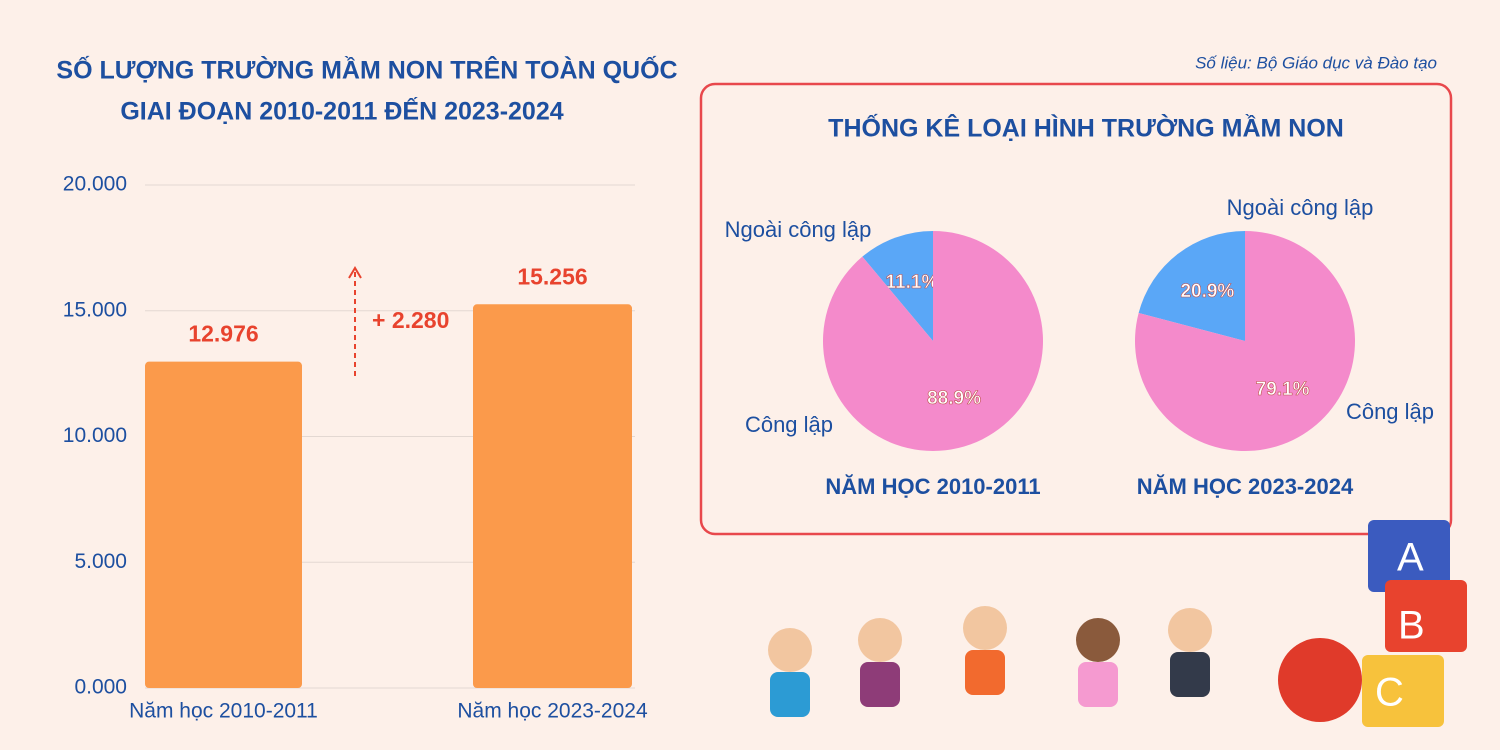  I want to click on slice-label: 79.1%, so click(1283, 389).